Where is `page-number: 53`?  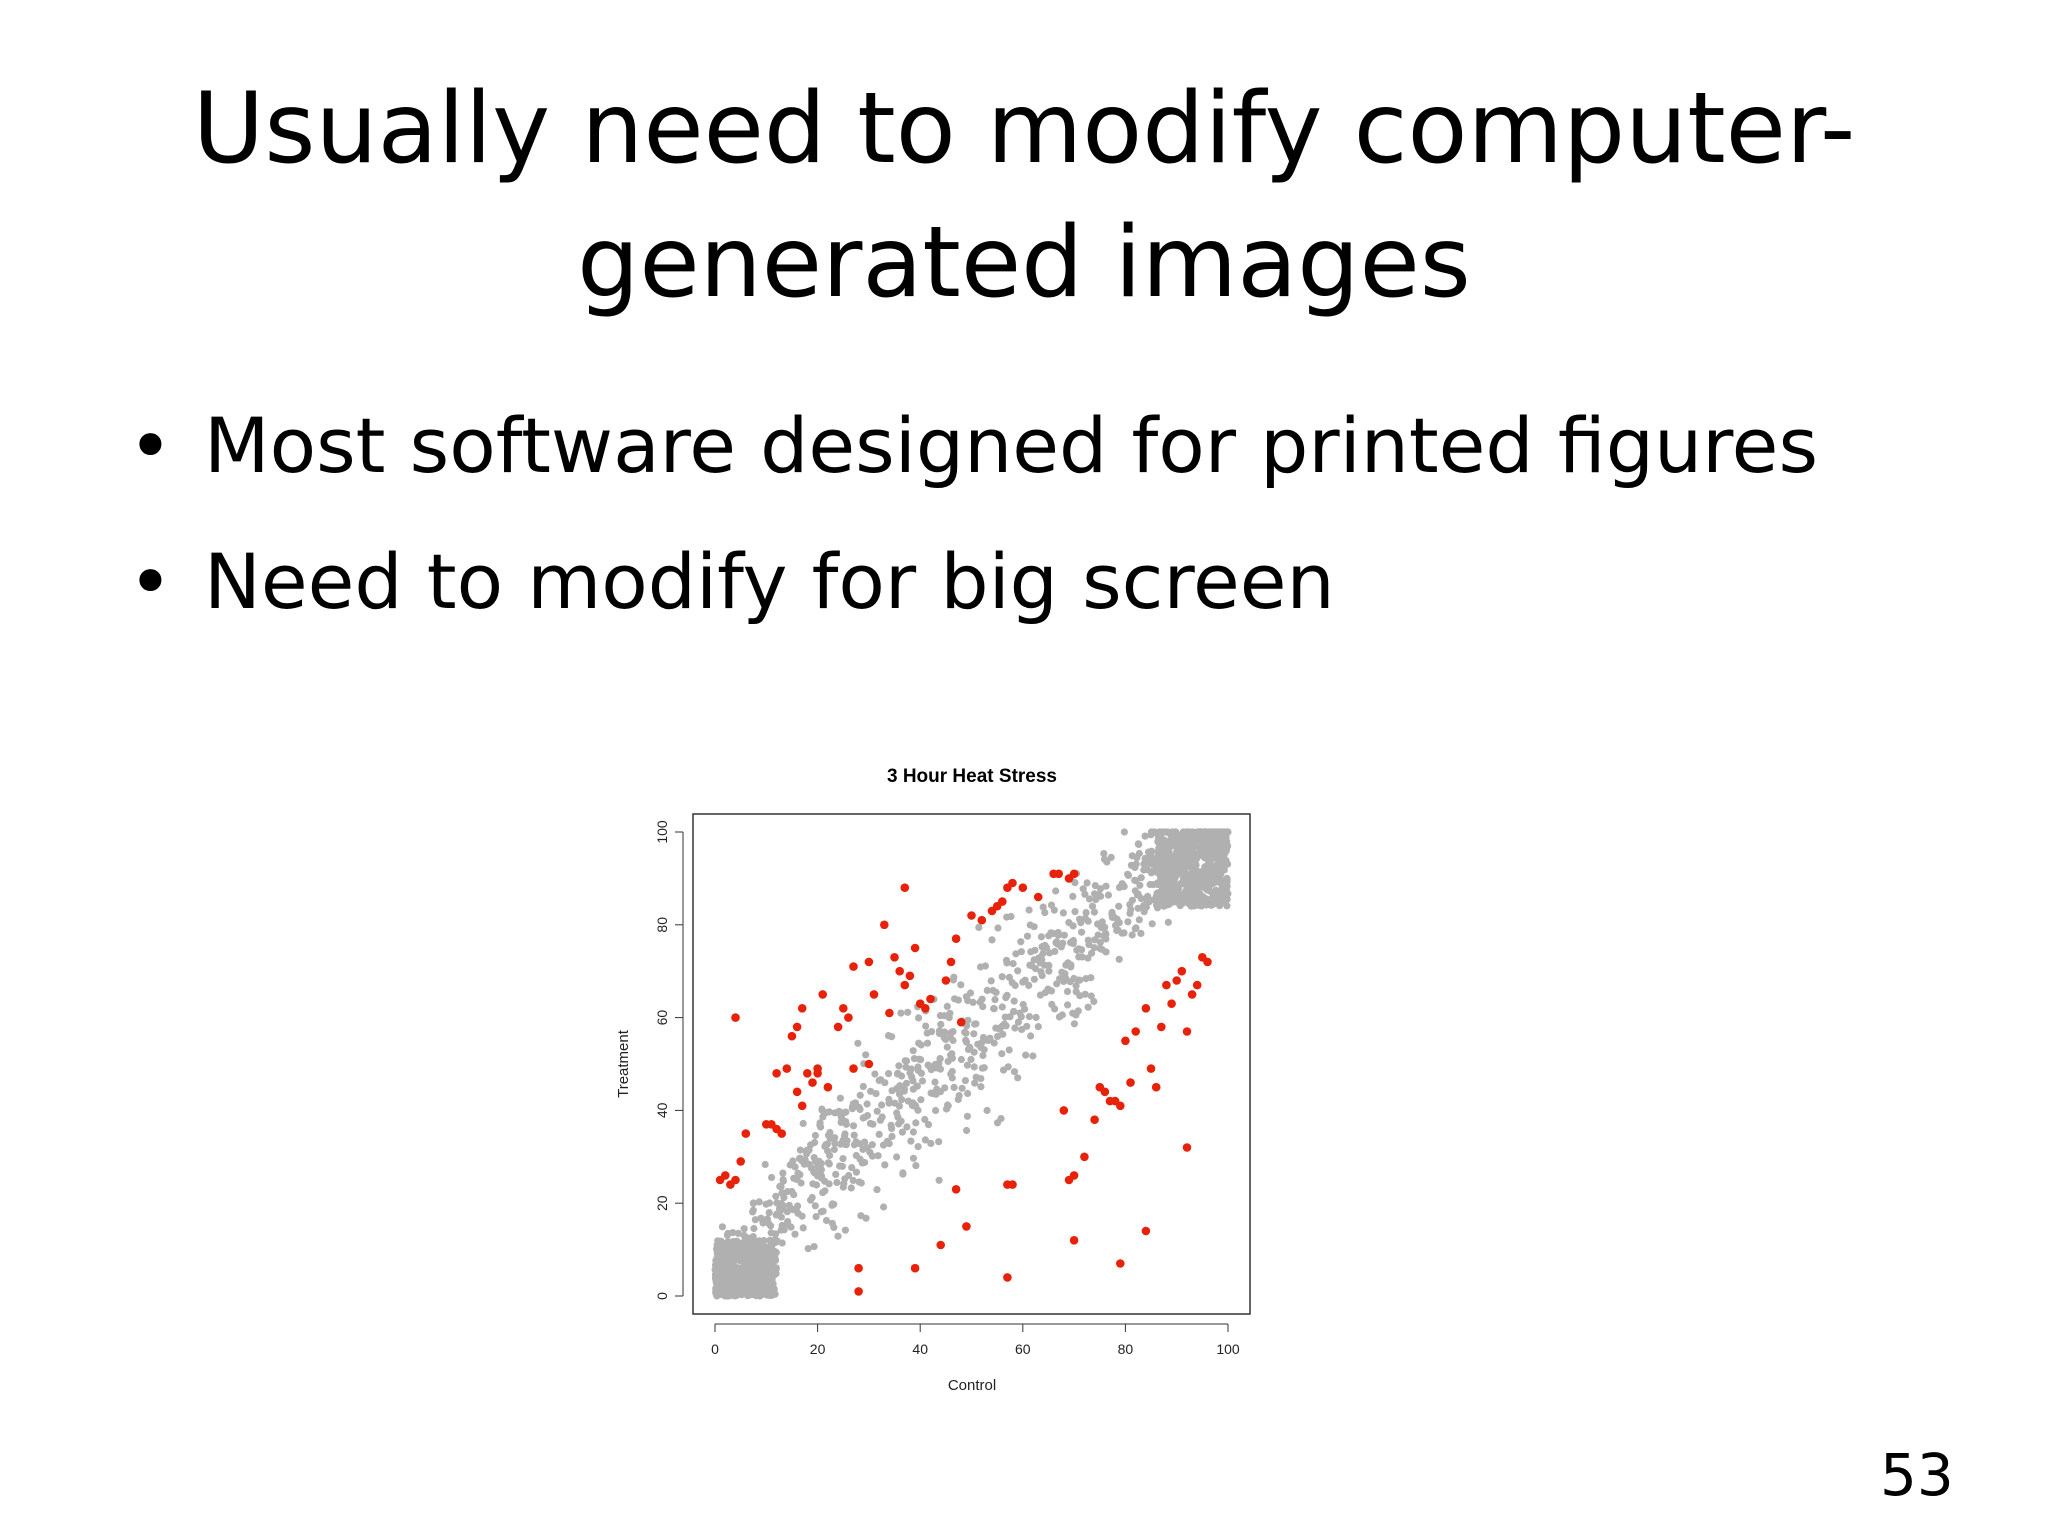 page-number: 53 is located at coordinates (1917, 1475).